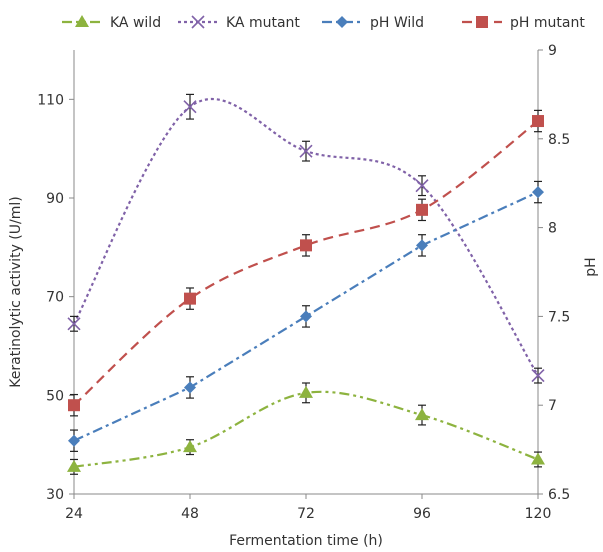 This screenshot has width=603, height=552. I want to click on legend-label: KA wild, so click(135, 23).